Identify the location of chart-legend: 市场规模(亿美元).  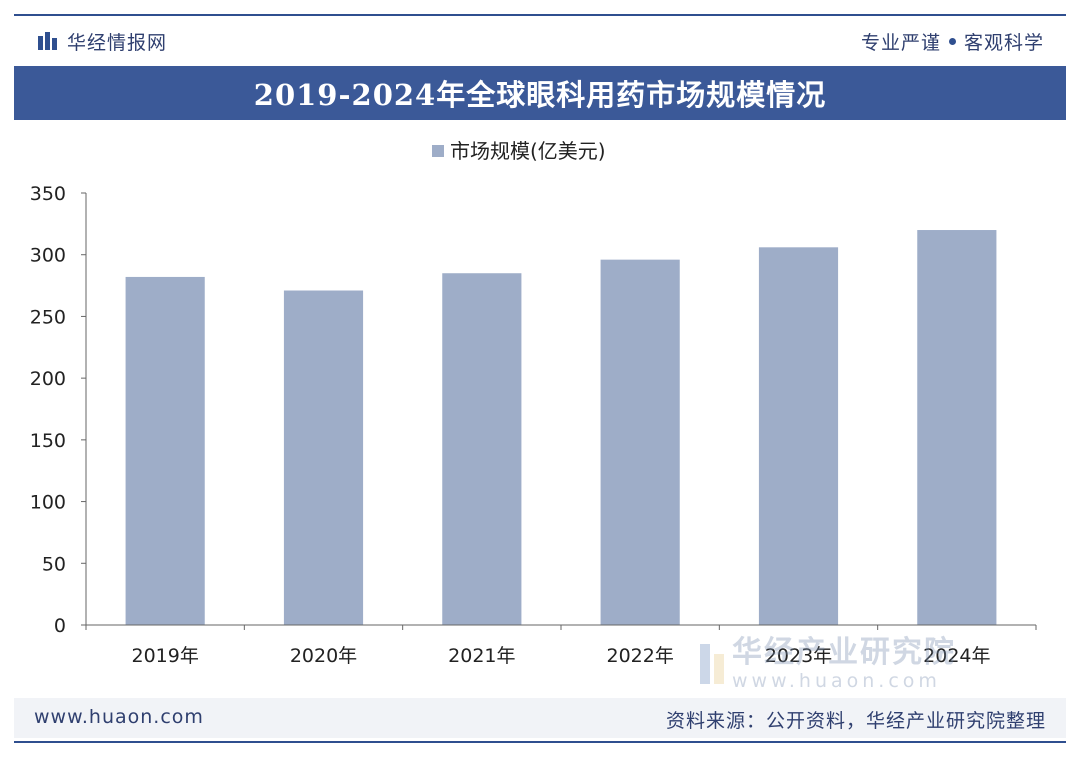
(519, 151).